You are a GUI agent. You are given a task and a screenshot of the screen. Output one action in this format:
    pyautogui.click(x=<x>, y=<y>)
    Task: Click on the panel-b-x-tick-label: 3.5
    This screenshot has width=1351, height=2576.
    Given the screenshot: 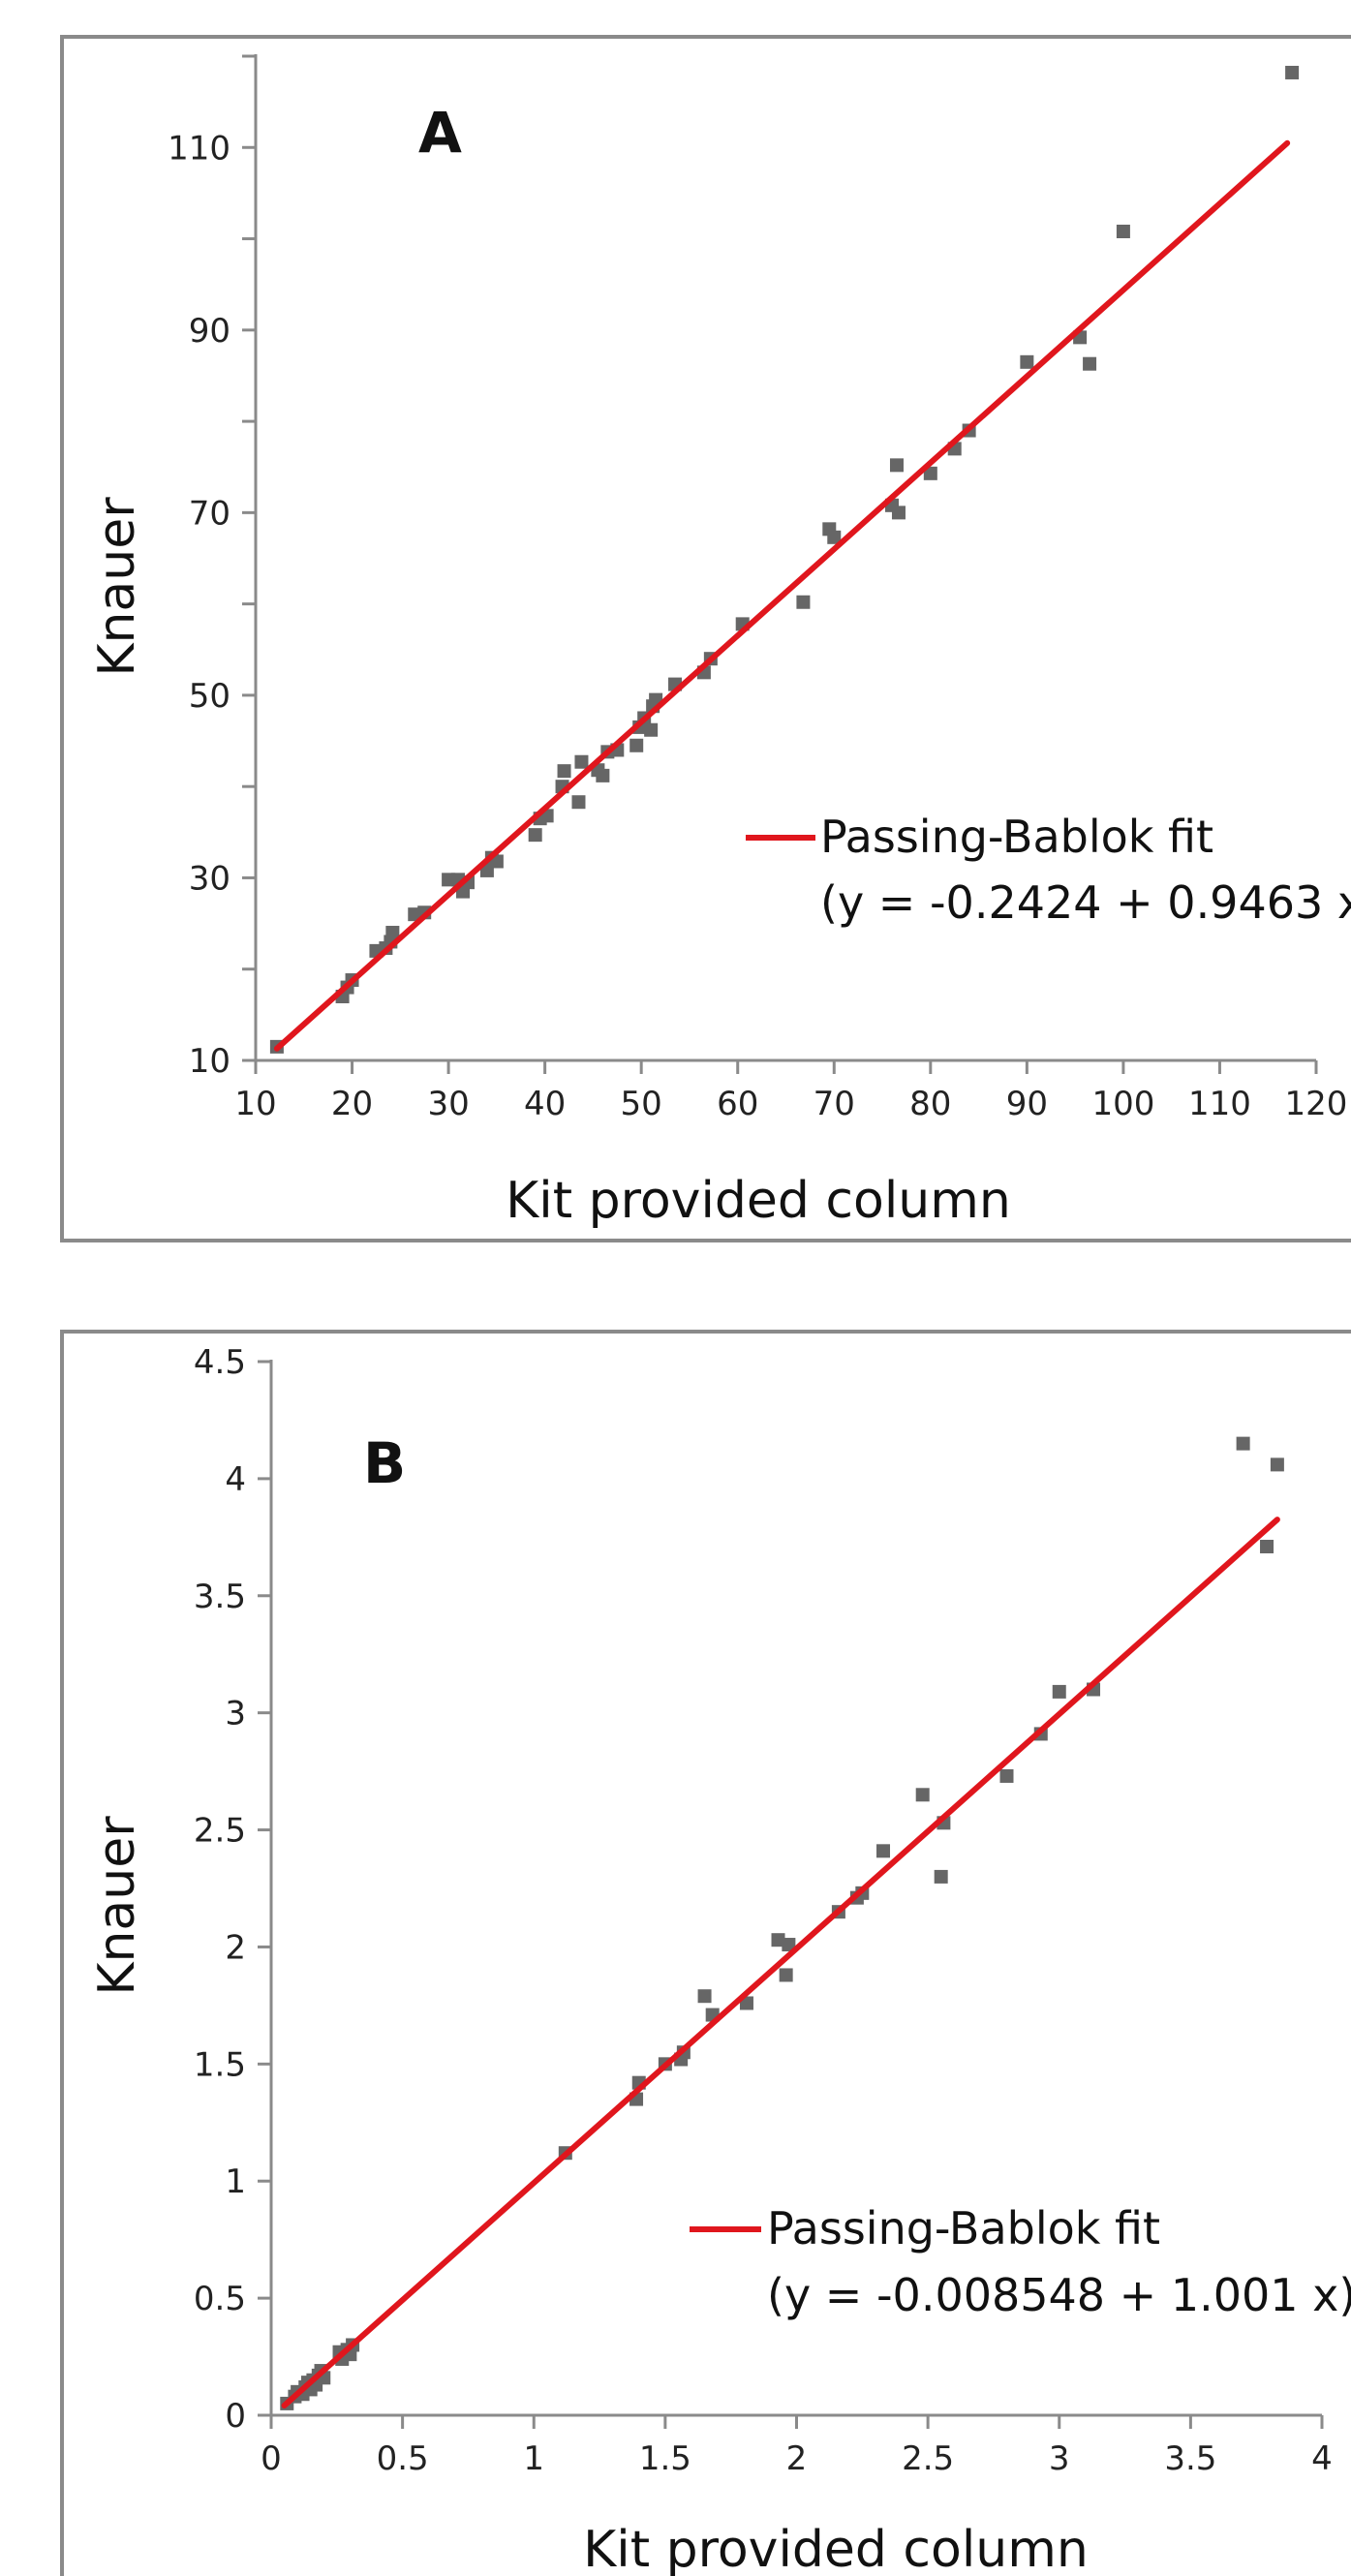 What is the action you would take?
    pyautogui.click(x=1190, y=2458)
    